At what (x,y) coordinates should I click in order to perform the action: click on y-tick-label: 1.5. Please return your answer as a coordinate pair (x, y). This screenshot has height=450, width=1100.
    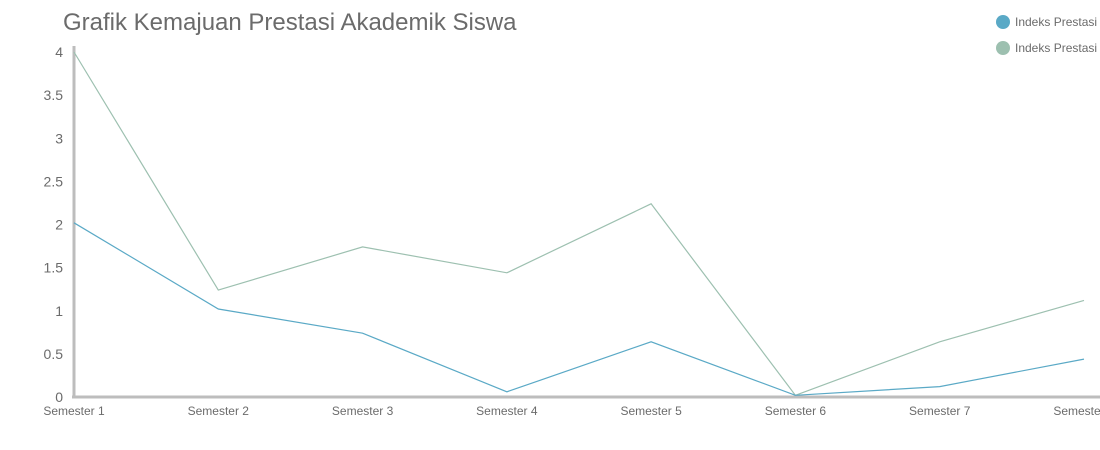
    Looking at the image, I should click on (54, 268).